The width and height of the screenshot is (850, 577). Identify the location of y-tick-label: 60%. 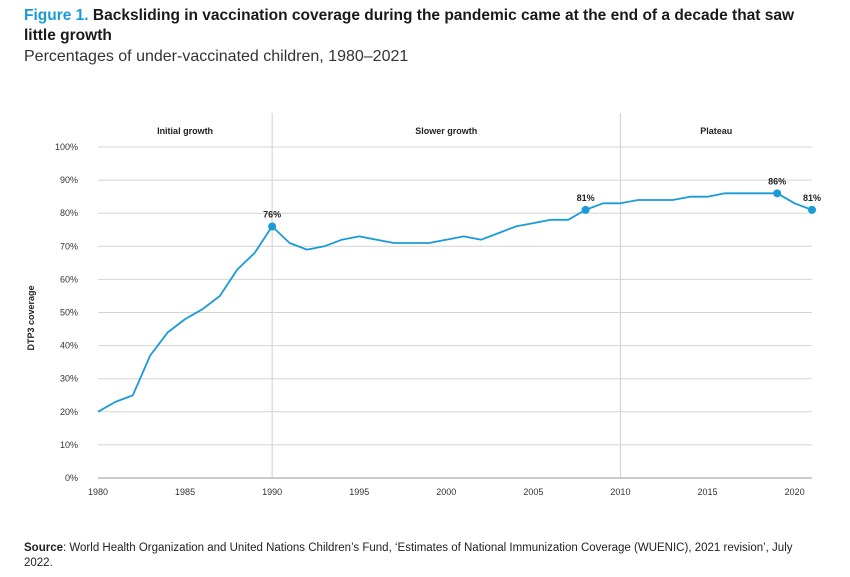
(69, 279).